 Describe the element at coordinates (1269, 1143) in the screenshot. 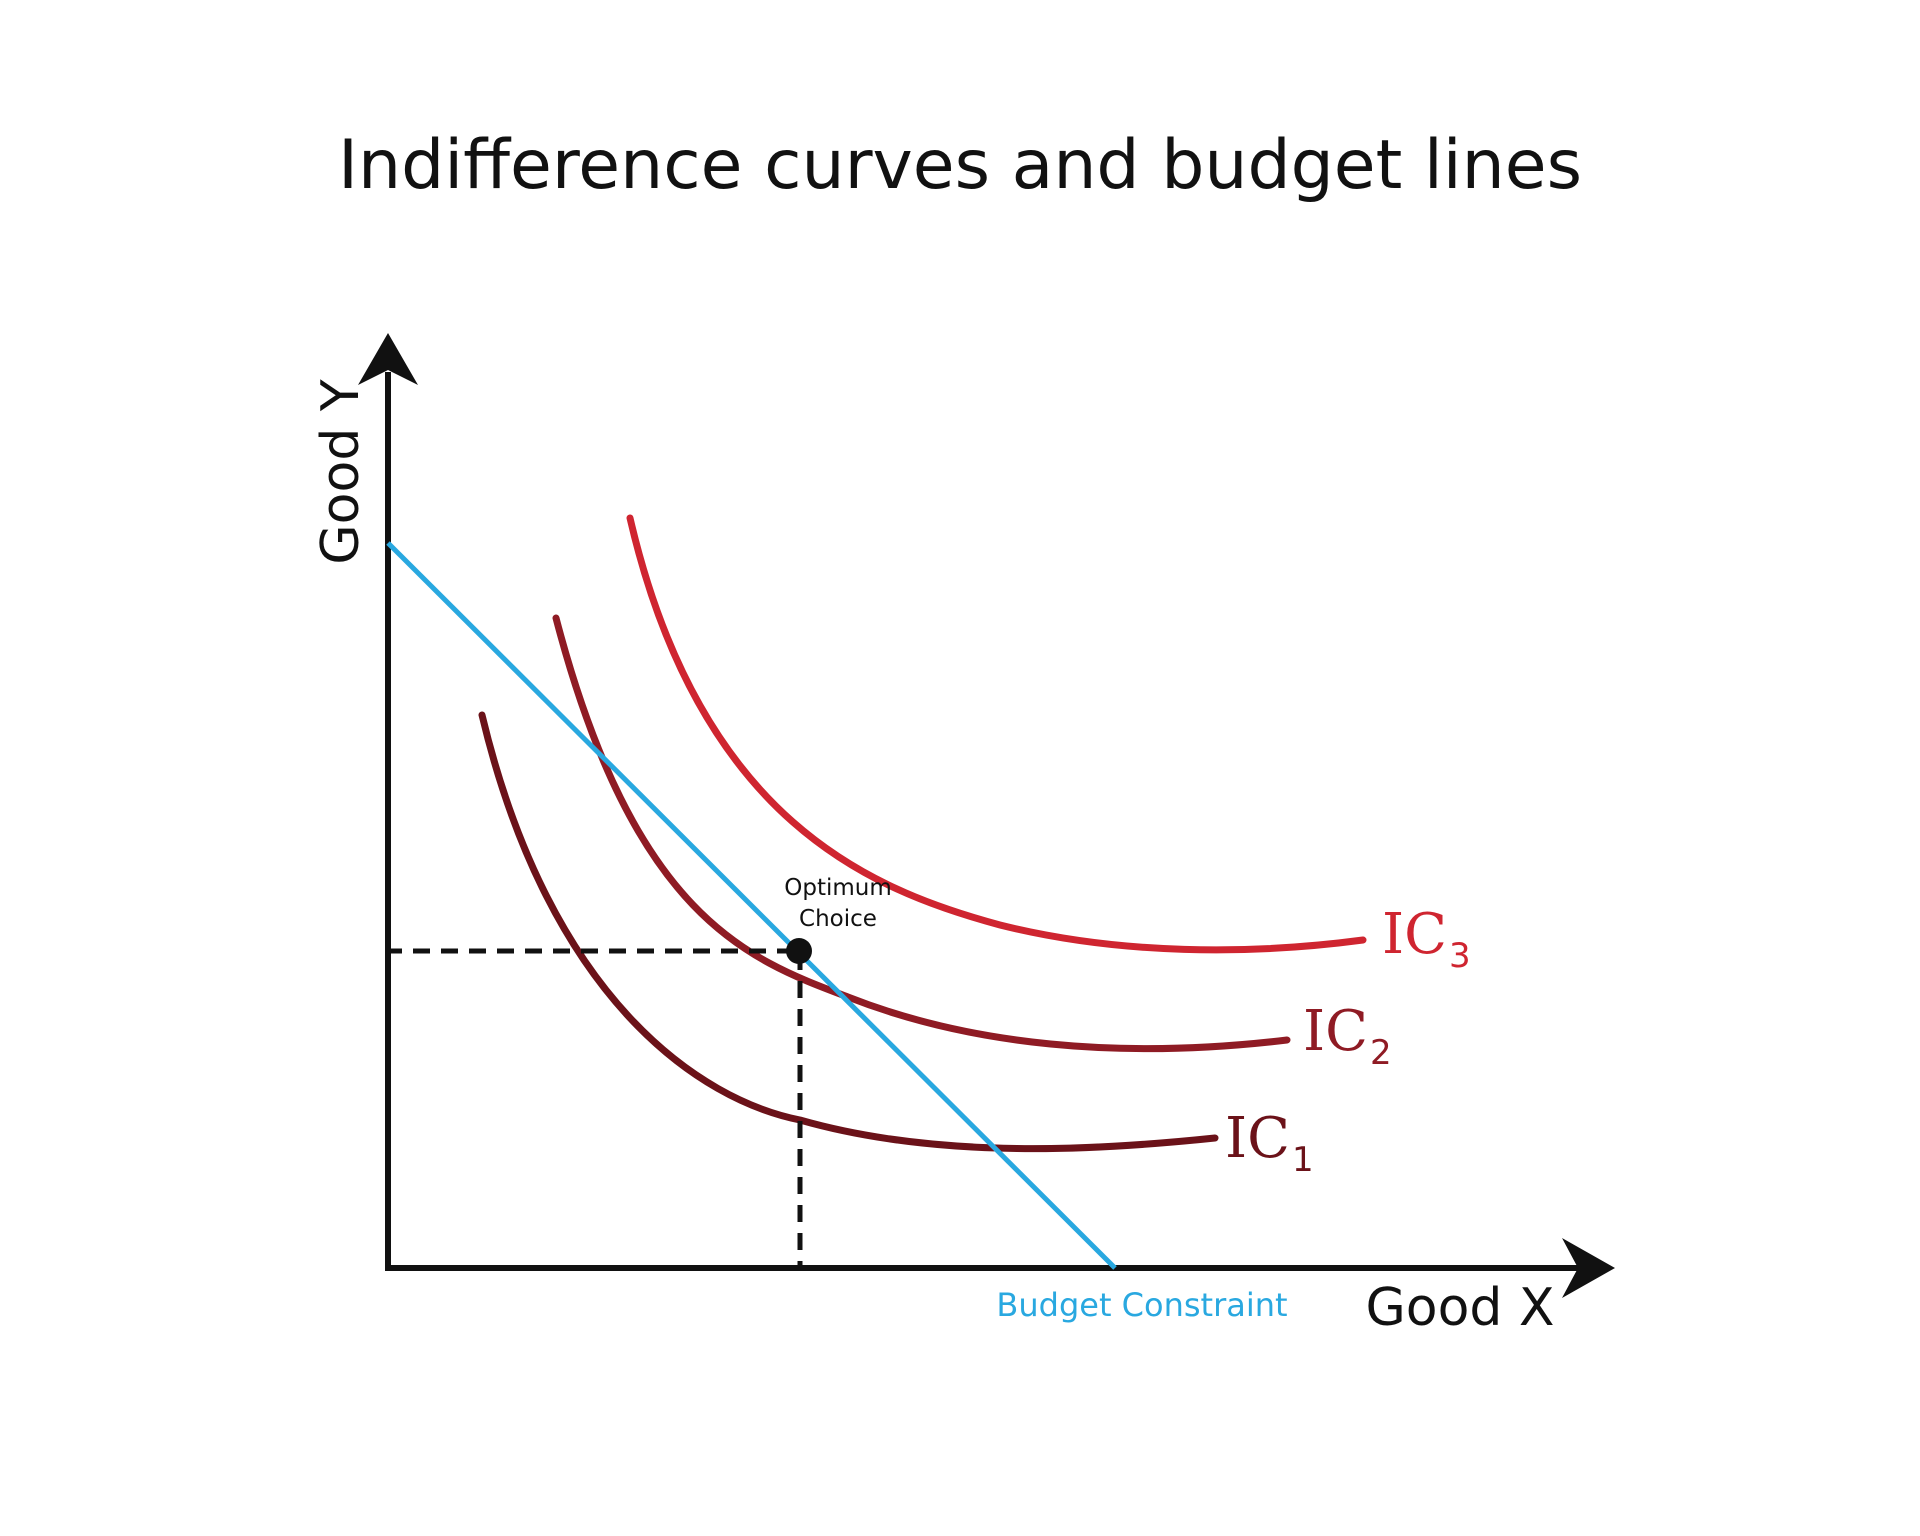

I see `ic1-label: IC1` at that location.